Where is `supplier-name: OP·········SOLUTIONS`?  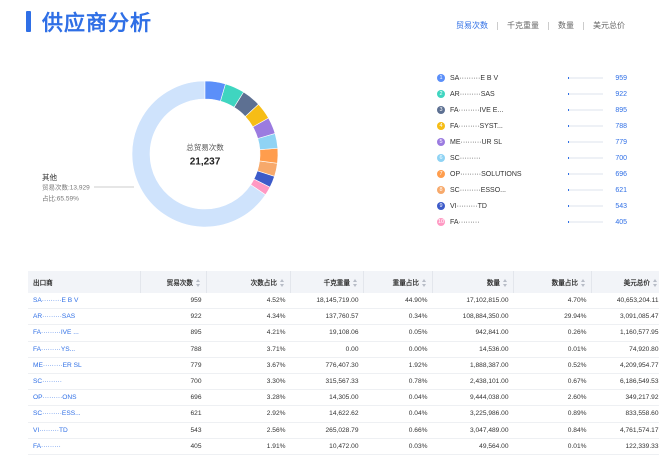 supplier-name: OP·········SOLUTIONS is located at coordinates (486, 174).